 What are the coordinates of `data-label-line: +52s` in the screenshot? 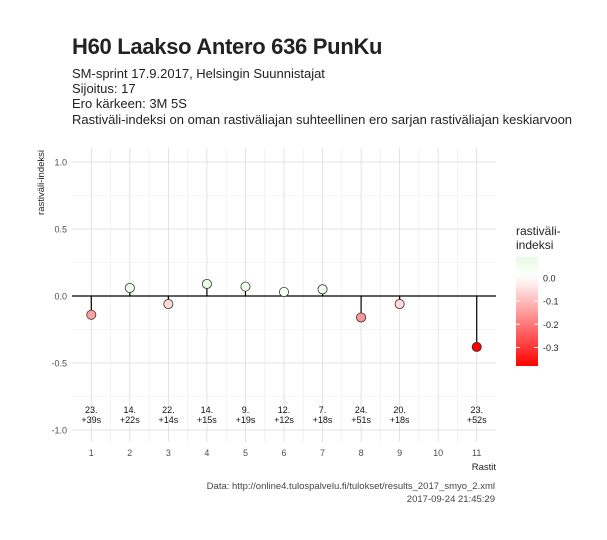 It's located at (477, 420).